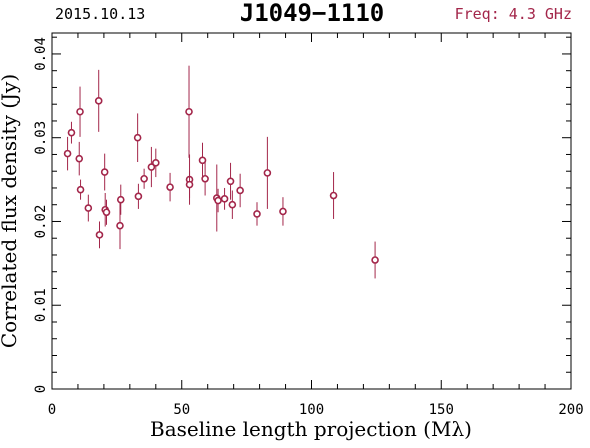 Image resolution: width=590 pixels, height=448 pixels. Describe the element at coordinates (41, 222) in the screenshot. I see `y-tick-label: 0.02` at that location.